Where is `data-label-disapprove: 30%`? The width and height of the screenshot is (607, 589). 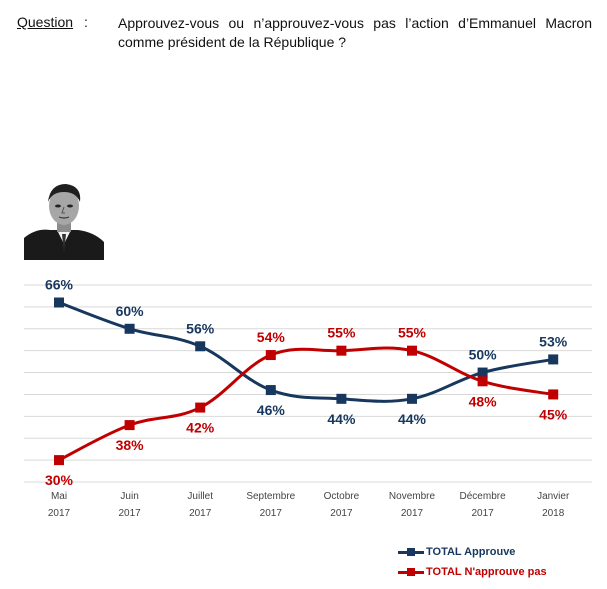 data-label-disapprove: 30% is located at coordinates (59, 480).